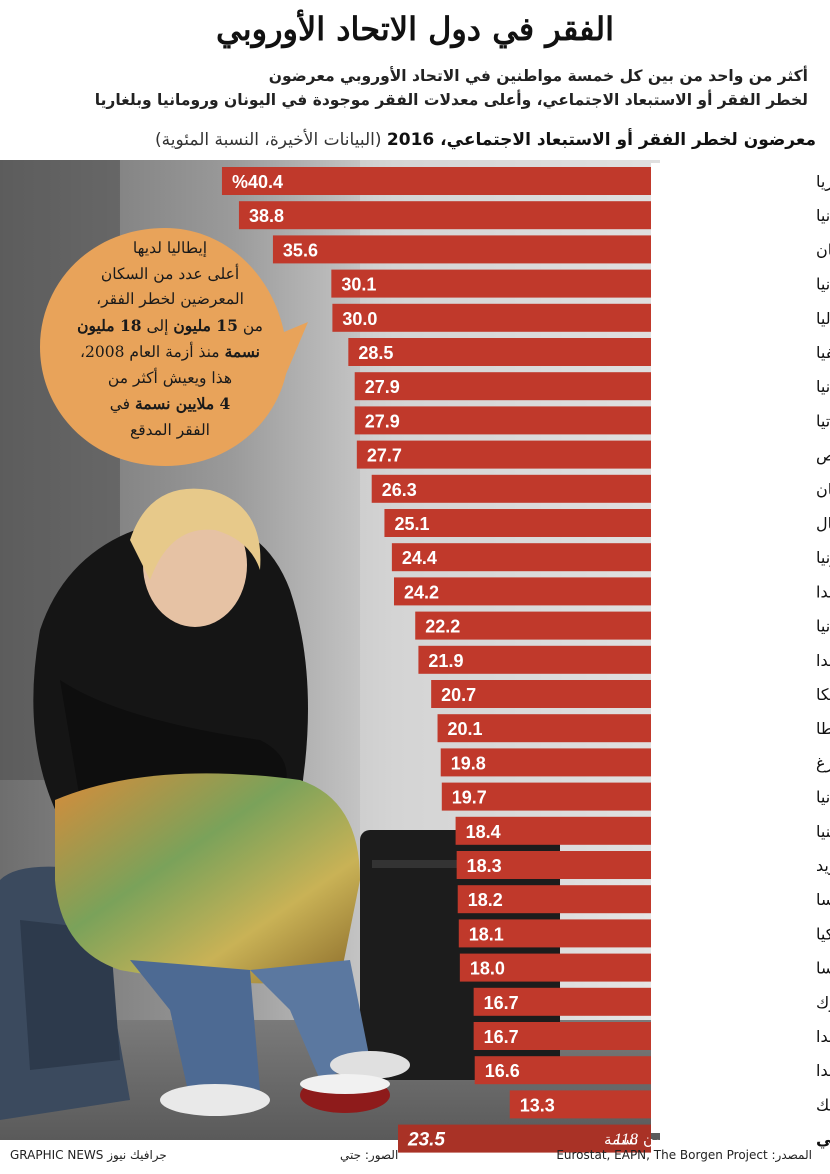 The width and height of the screenshot is (830, 1174). Describe the element at coordinates (823, 1140) in the screenshot. I see `eu-label: الاتحاد الأوروبي` at that location.